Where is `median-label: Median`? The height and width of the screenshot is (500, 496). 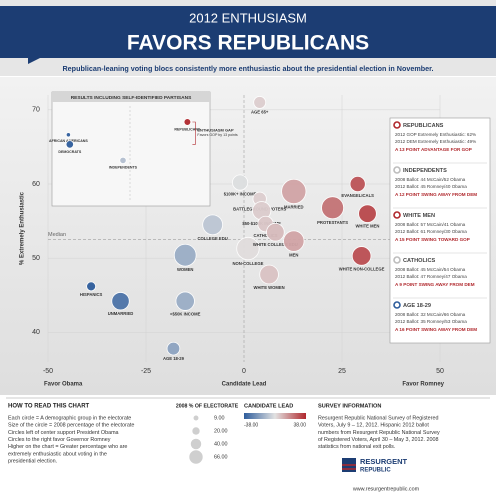
median-label: Median is located at coordinates (57, 235).